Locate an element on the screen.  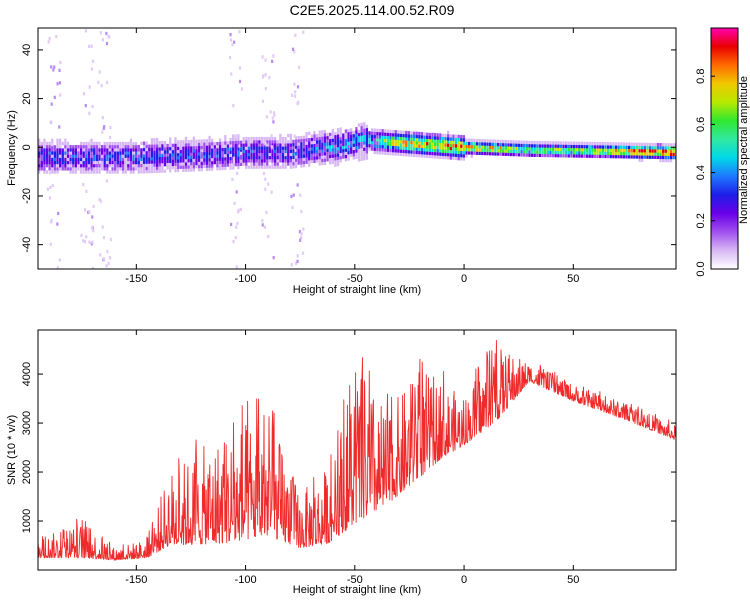
spectrogram-x-tick-label: -50 is located at coordinates (355, 279).